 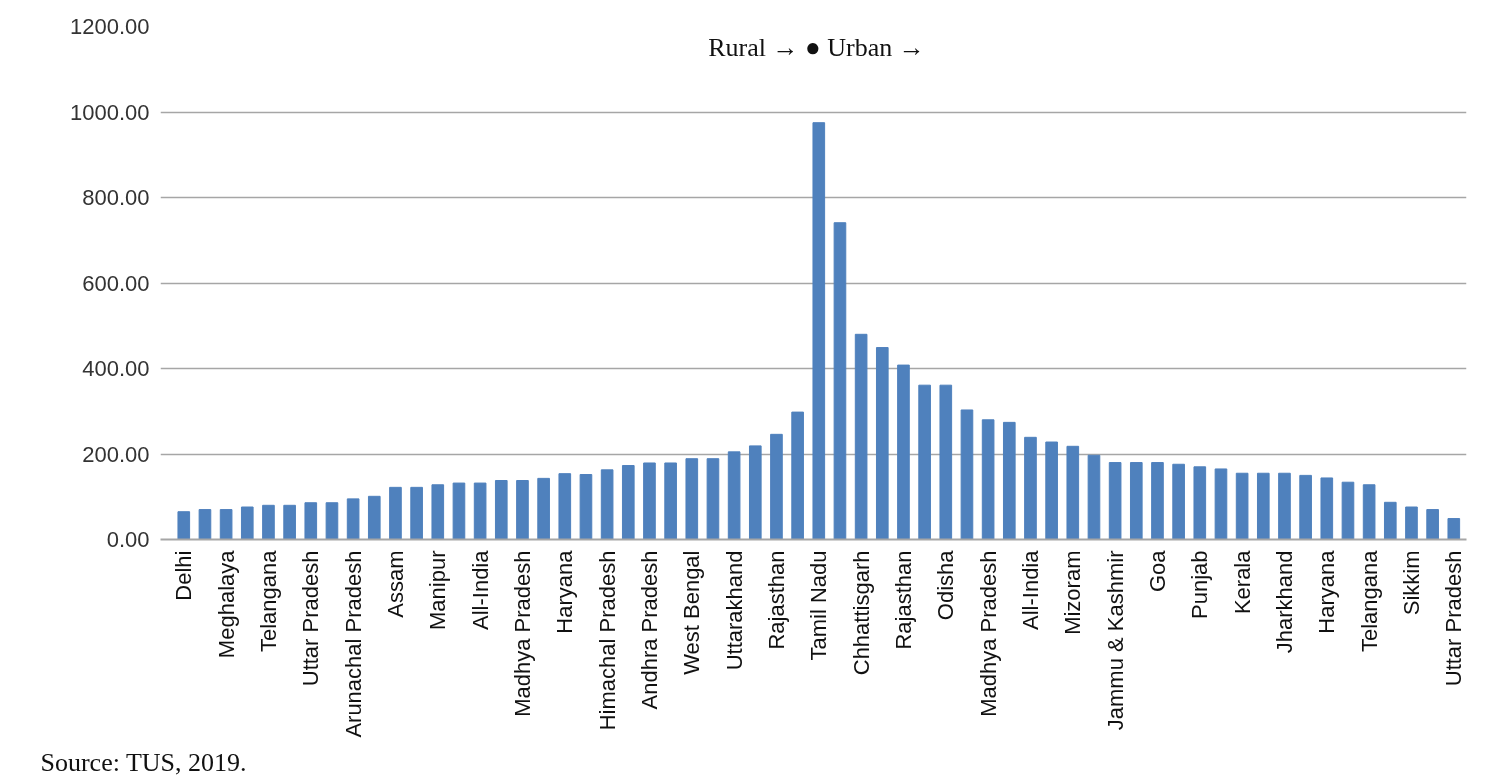 I want to click on x-tick-label: Jammu & Kashmir, so click(x=1115, y=640).